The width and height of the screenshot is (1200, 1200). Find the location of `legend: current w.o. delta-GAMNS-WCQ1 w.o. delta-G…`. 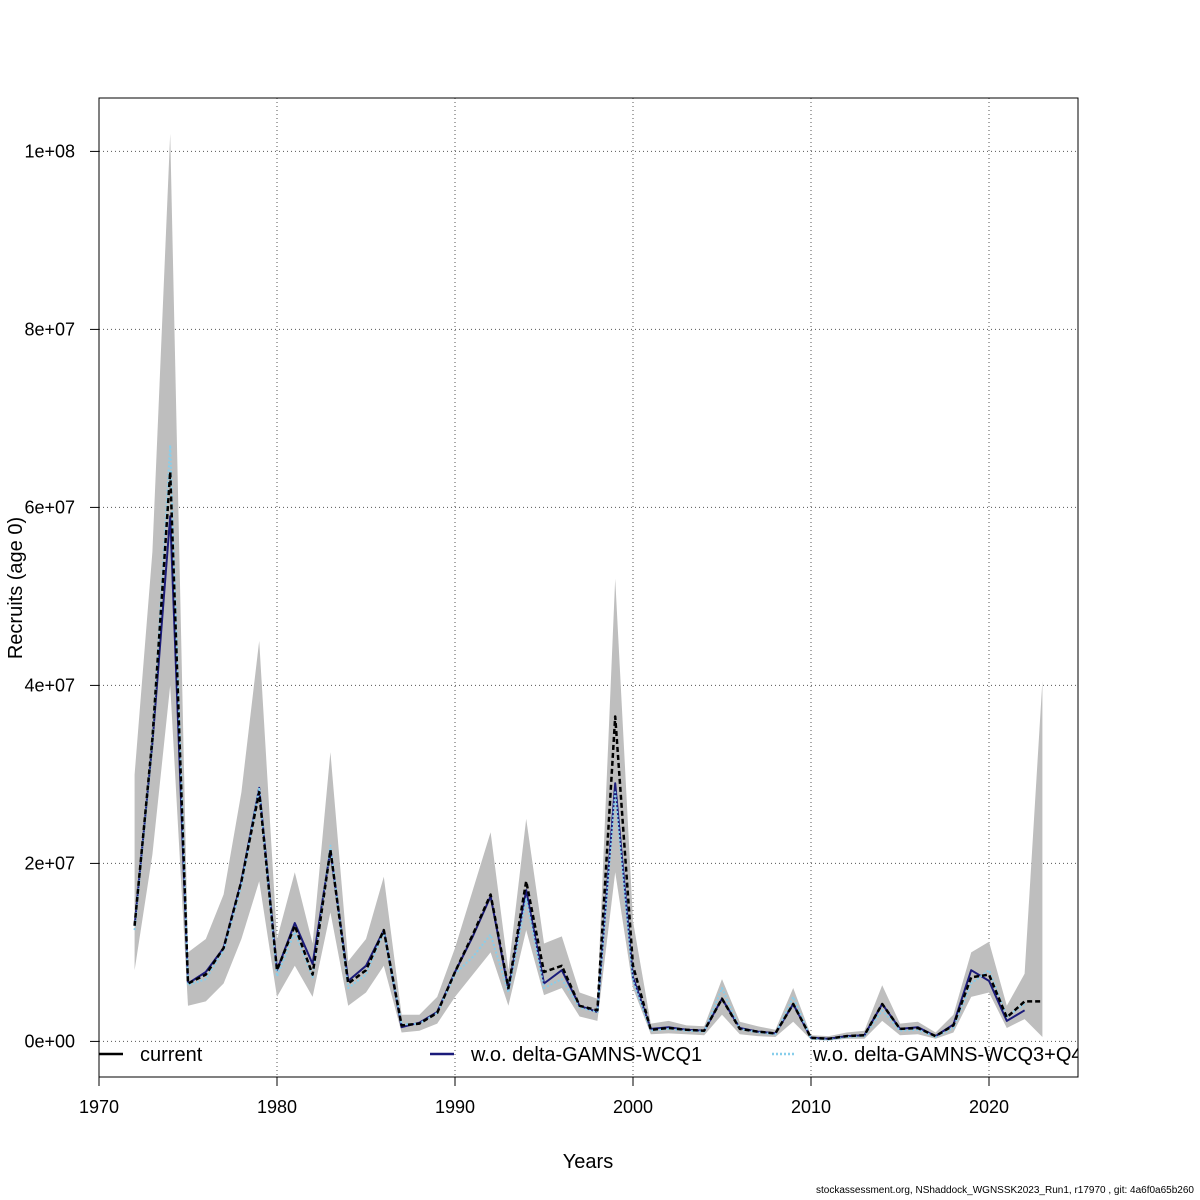

legend: current w.o. delta-GAMNS-WCQ1 w.o. delta-G… is located at coordinates (591, 1055).